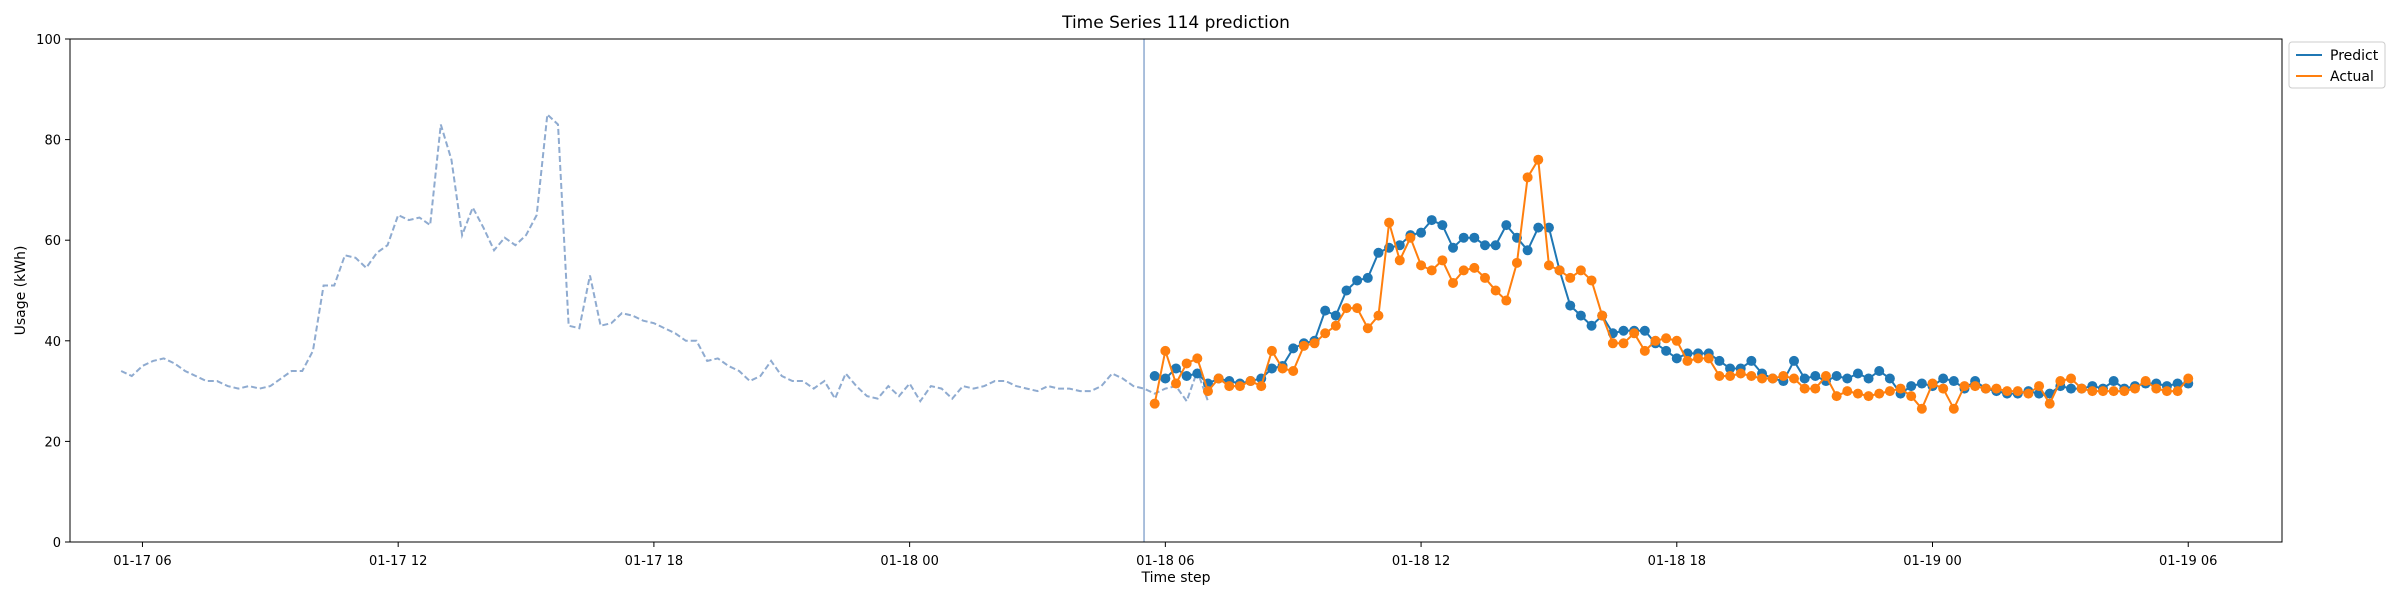  I want to click on y-axis-label: Usage (kWh), so click(21, 291).